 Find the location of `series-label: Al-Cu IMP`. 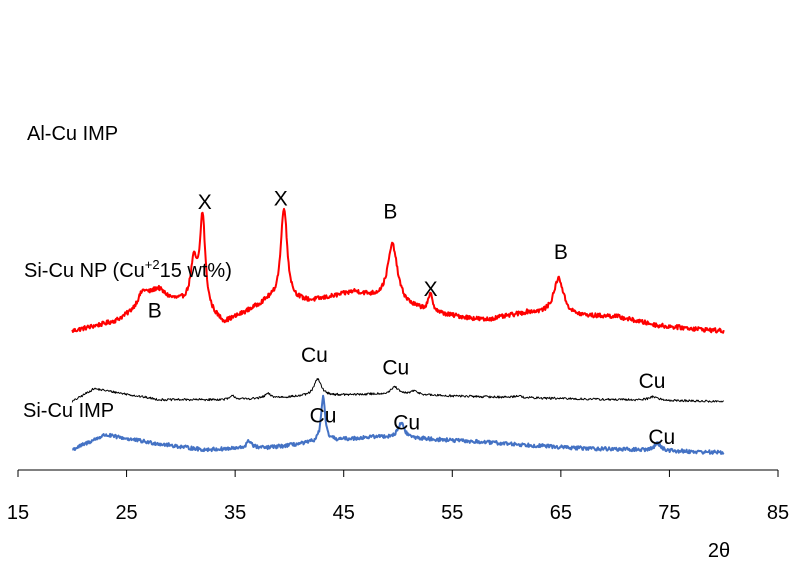

series-label: Al-Cu IMP is located at coordinates (72, 134).